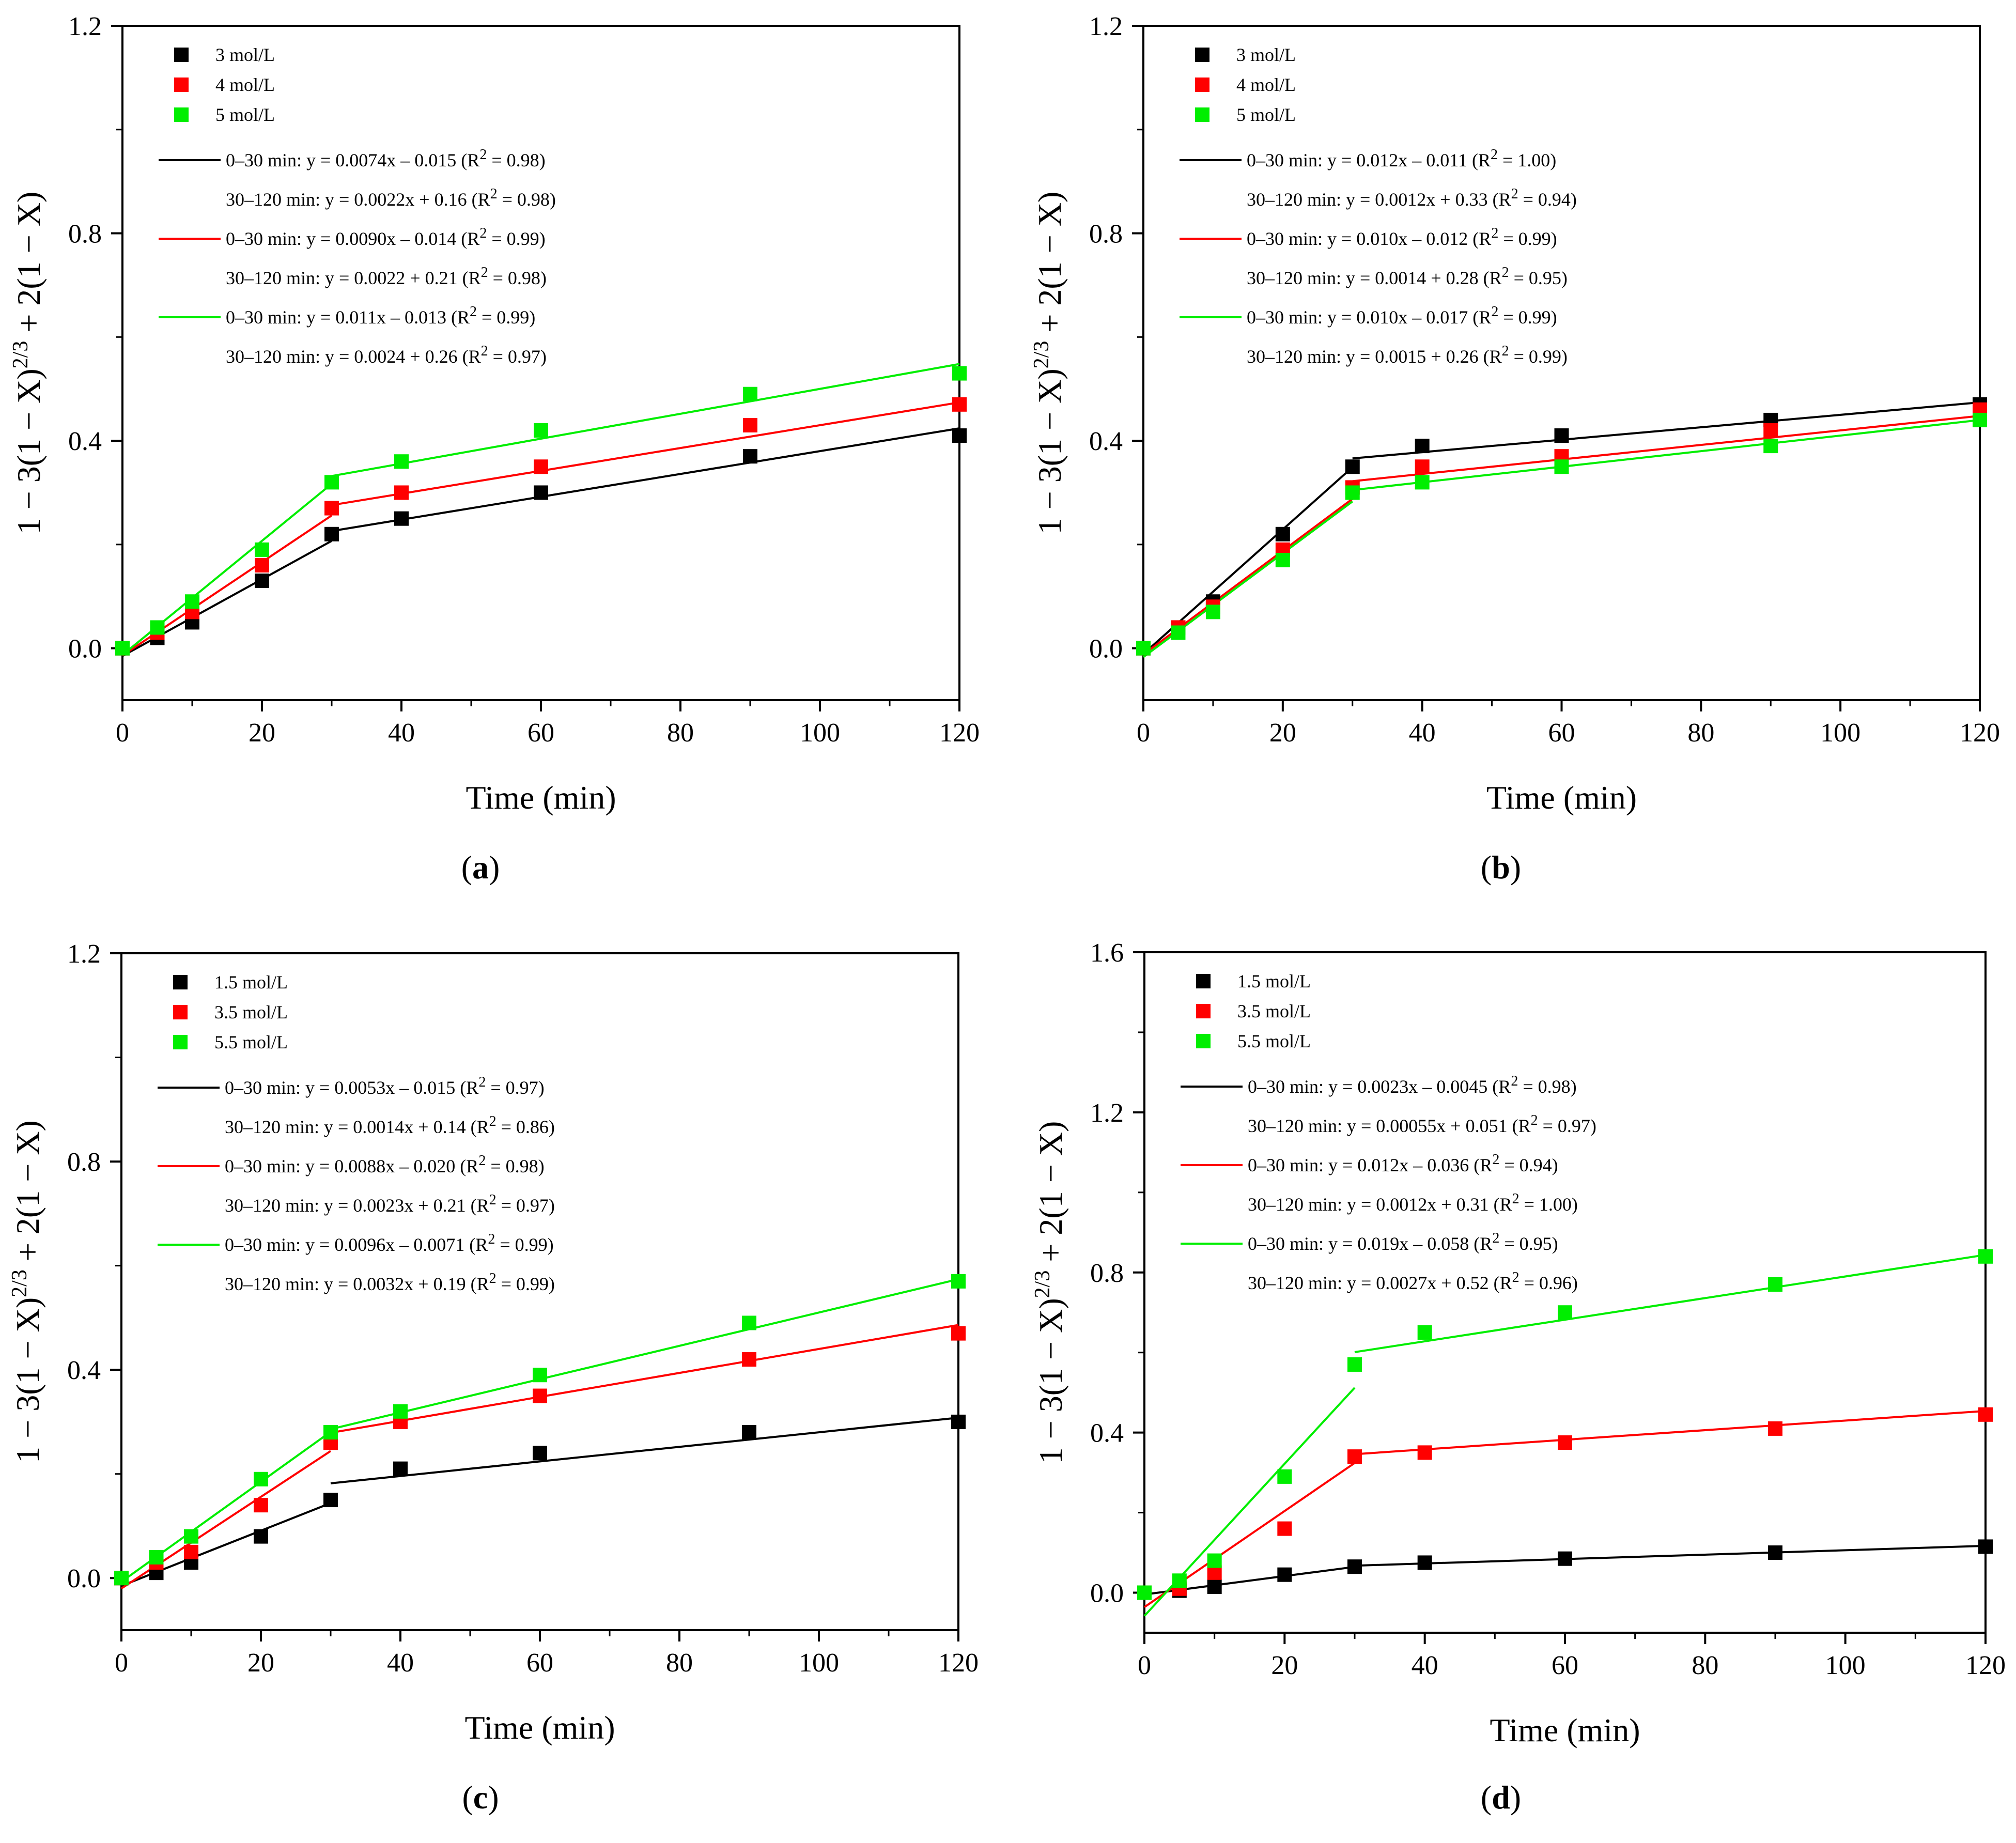 This screenshot has width=2016, height=1843. Describe the element at coordinates (1402, 237) in the screenshot. I see `fit-equation-label: 0–30 min: y = 0.010x – 0.012 (R2 = 0.99)` at that location.